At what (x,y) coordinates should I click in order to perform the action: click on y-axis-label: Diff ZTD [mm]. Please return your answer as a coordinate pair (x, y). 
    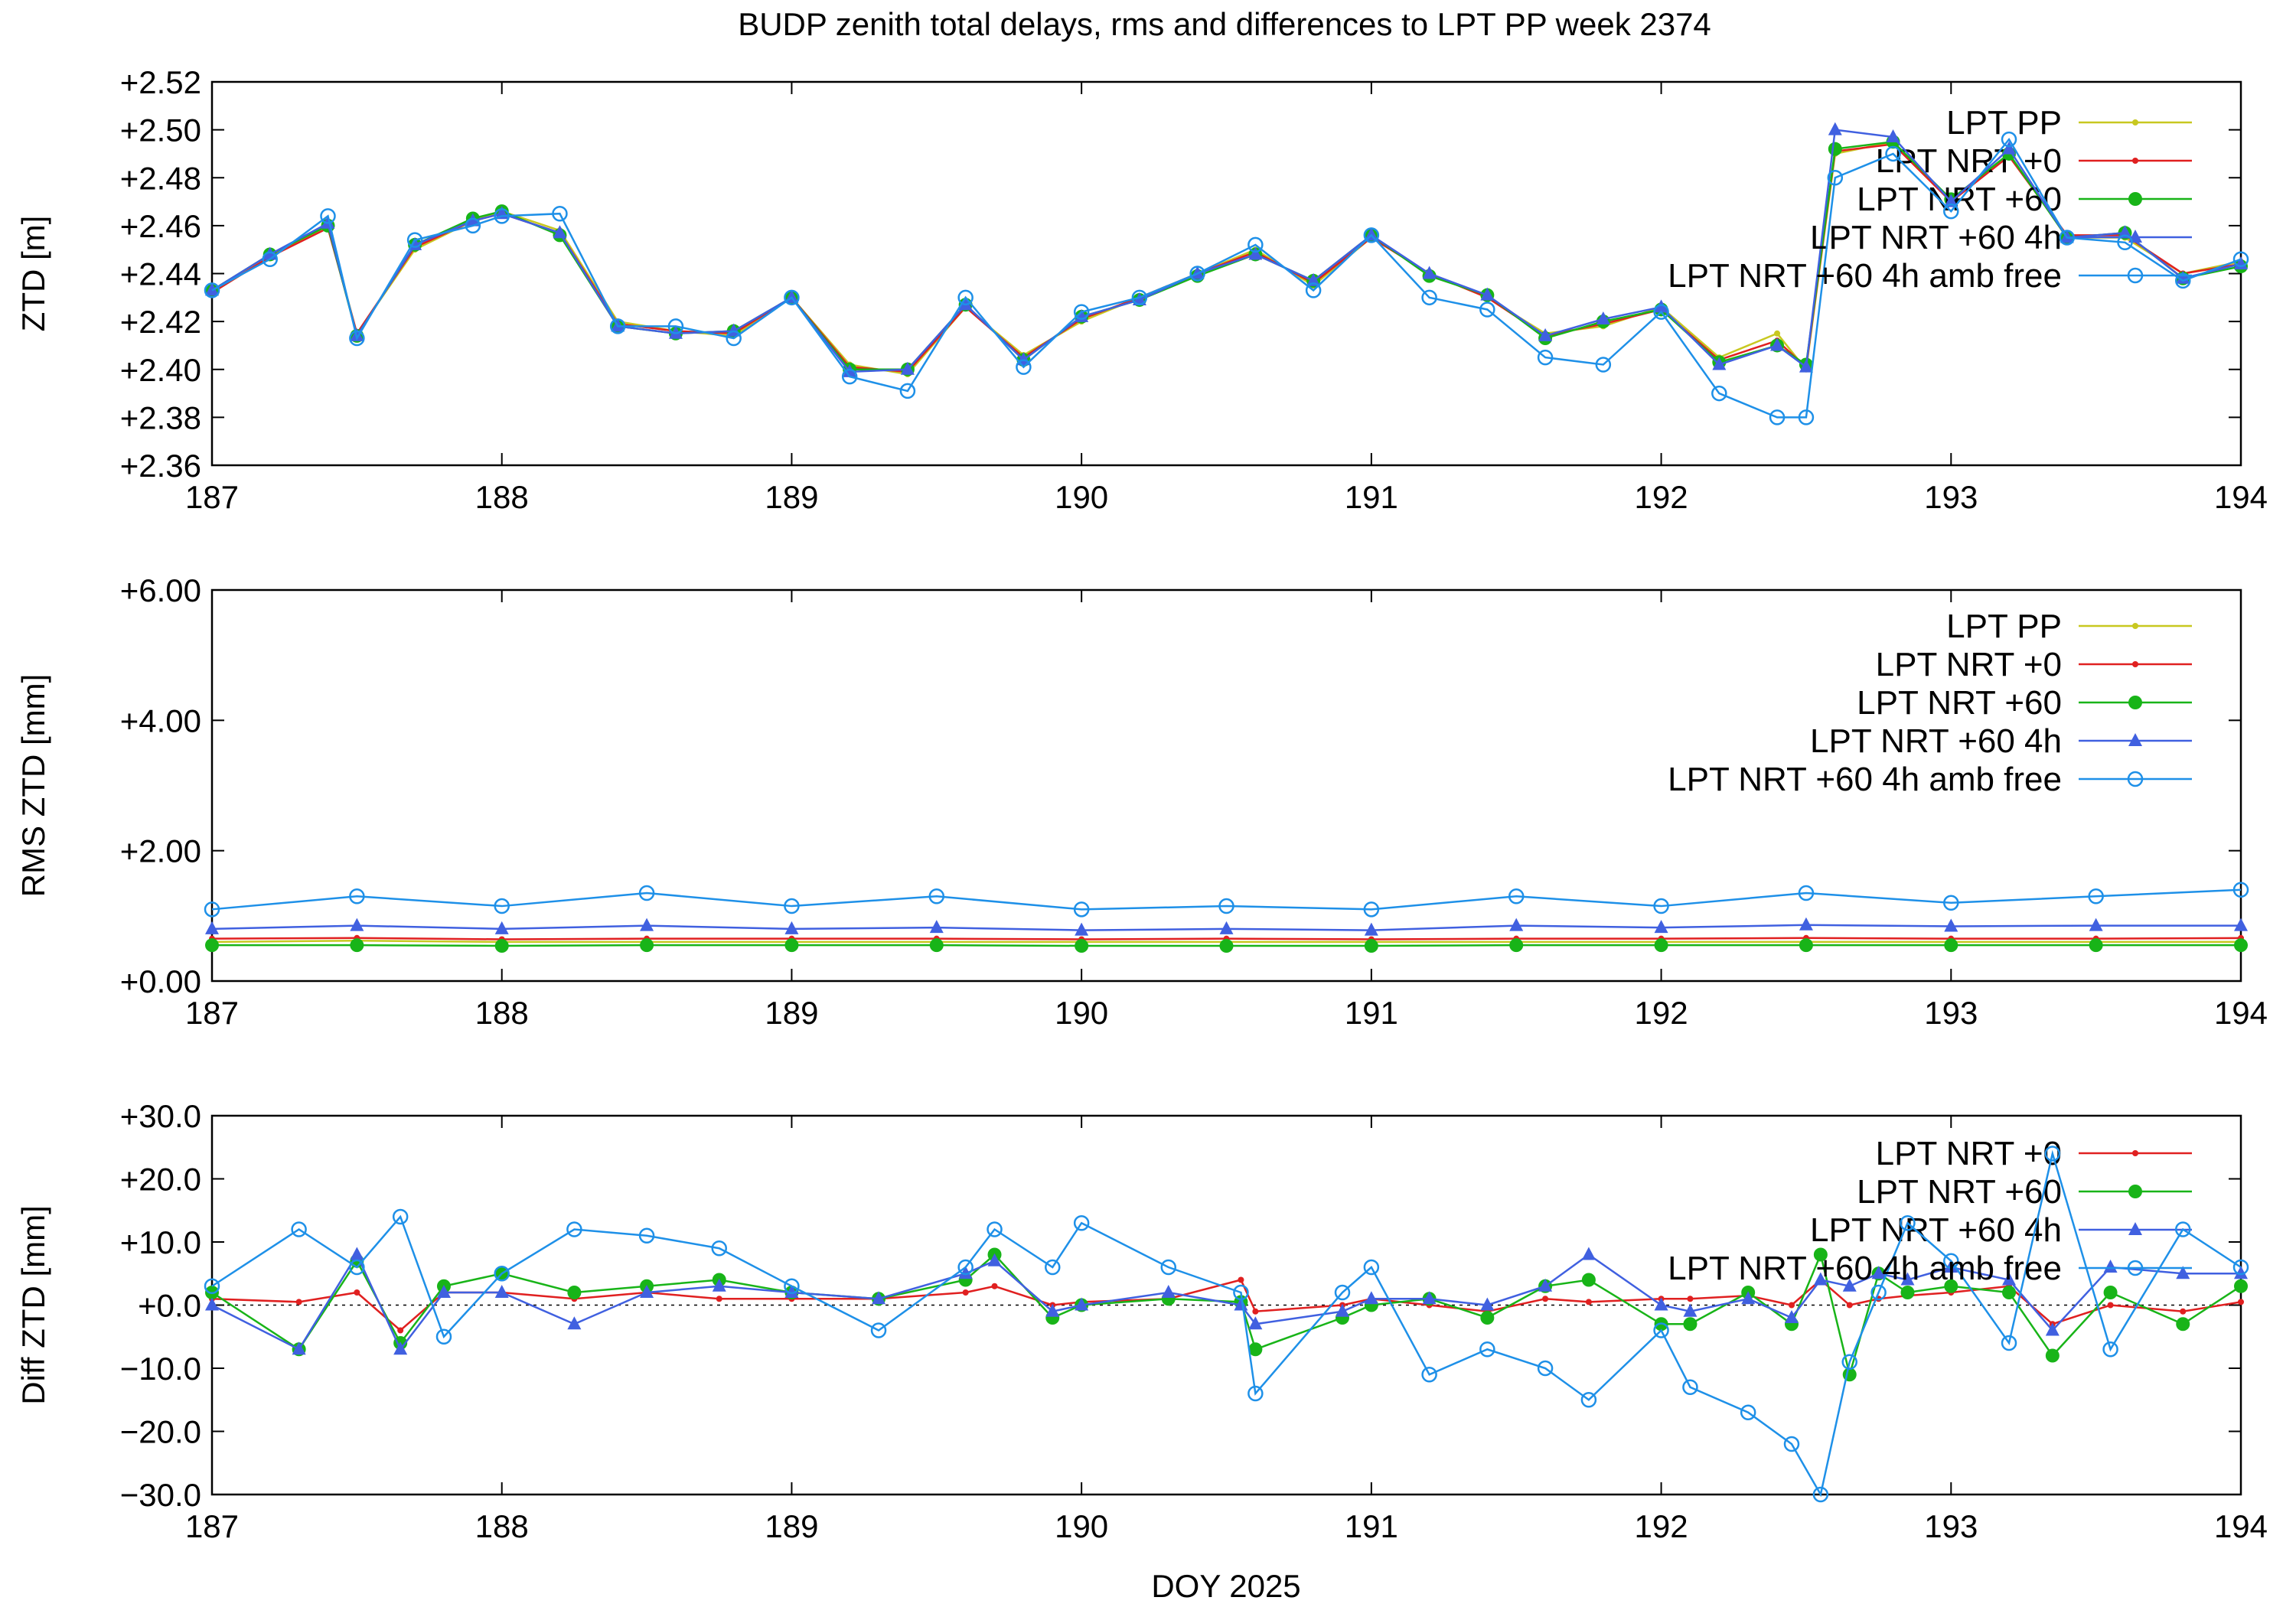
    Looking at the image, I should click on (33, 1305).